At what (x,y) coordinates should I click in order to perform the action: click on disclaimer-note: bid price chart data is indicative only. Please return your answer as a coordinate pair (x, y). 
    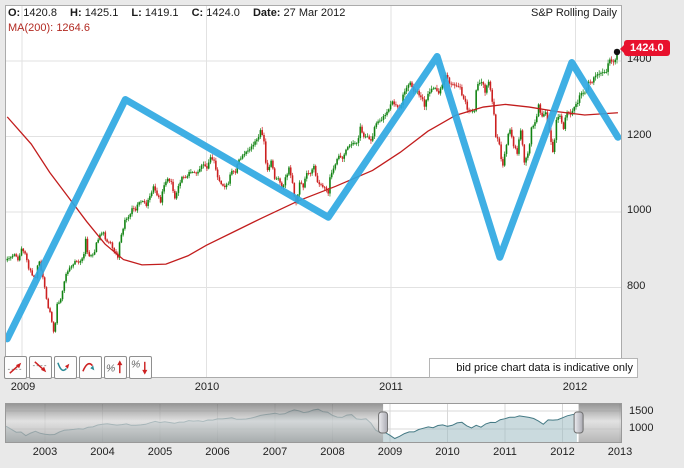
    Looking at the image, I should click on (533, 368).